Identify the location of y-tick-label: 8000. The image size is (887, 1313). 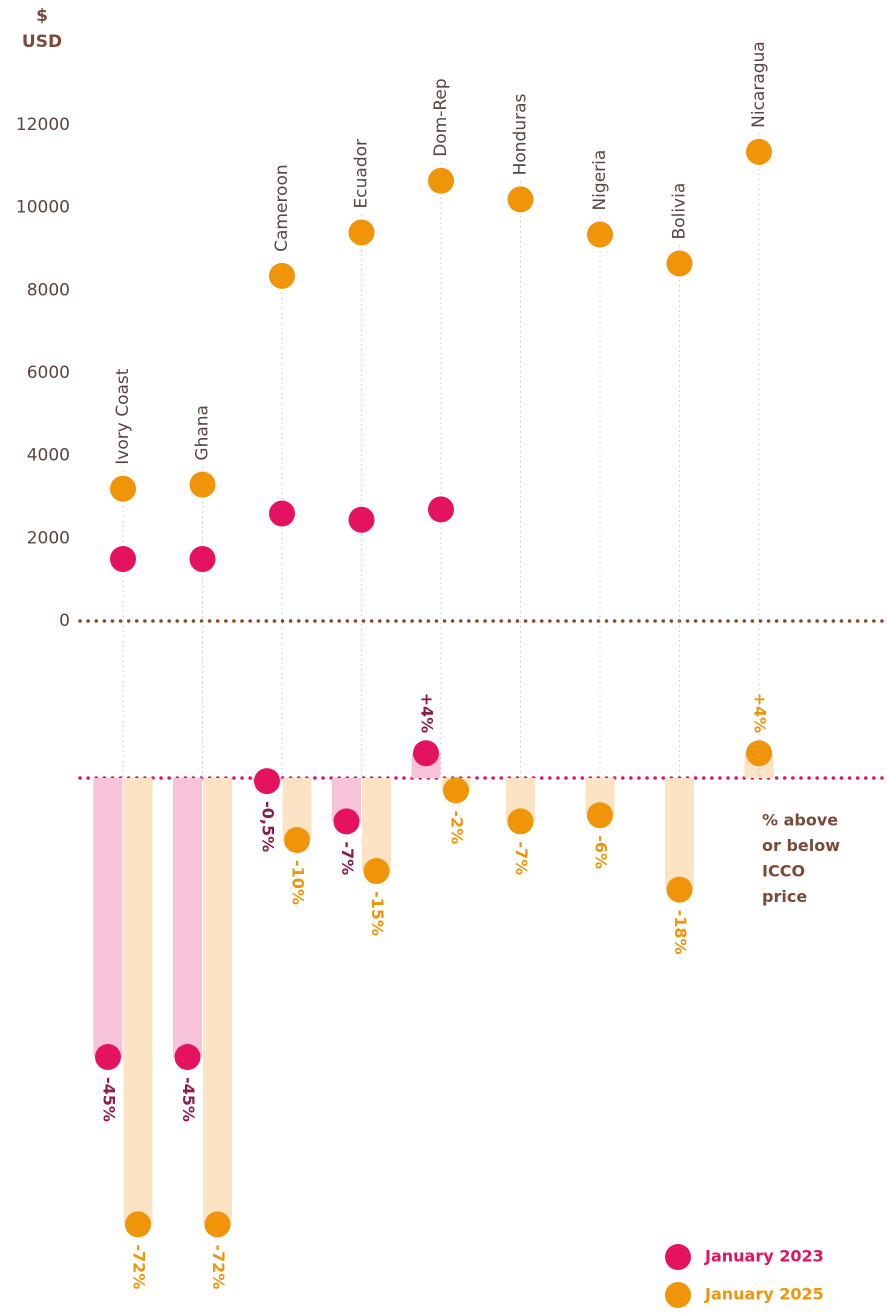
(48, 290).